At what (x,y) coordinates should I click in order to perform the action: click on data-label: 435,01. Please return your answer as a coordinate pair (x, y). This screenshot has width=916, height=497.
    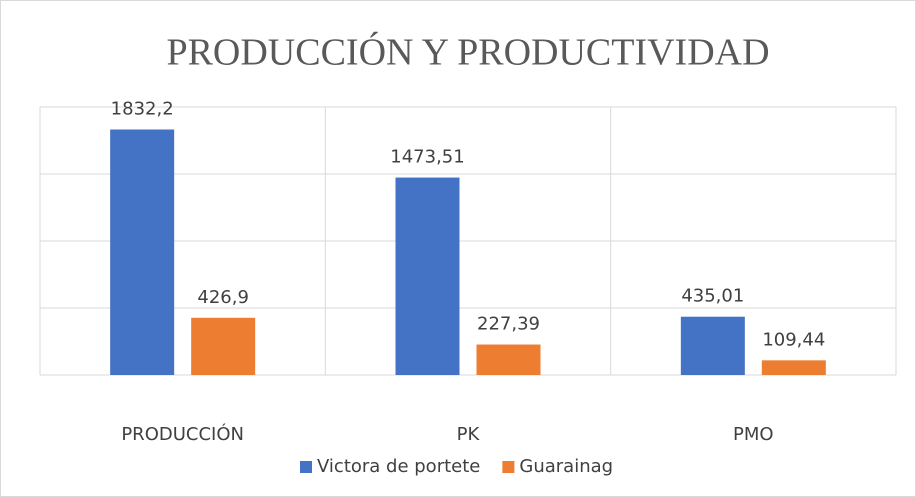
    Looking at the image, I should click on (712, 296).